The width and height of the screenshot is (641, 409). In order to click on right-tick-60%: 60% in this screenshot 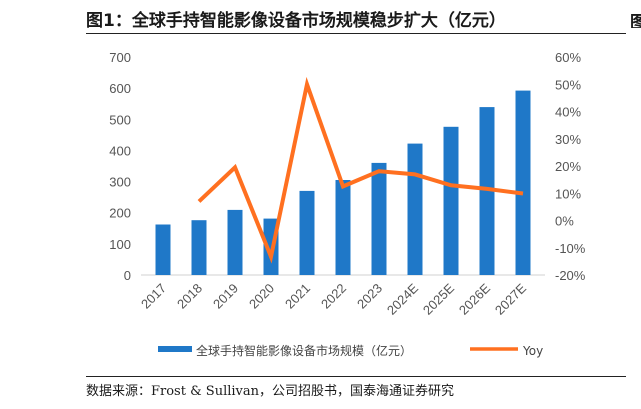, I will do `click(568, 57)`.